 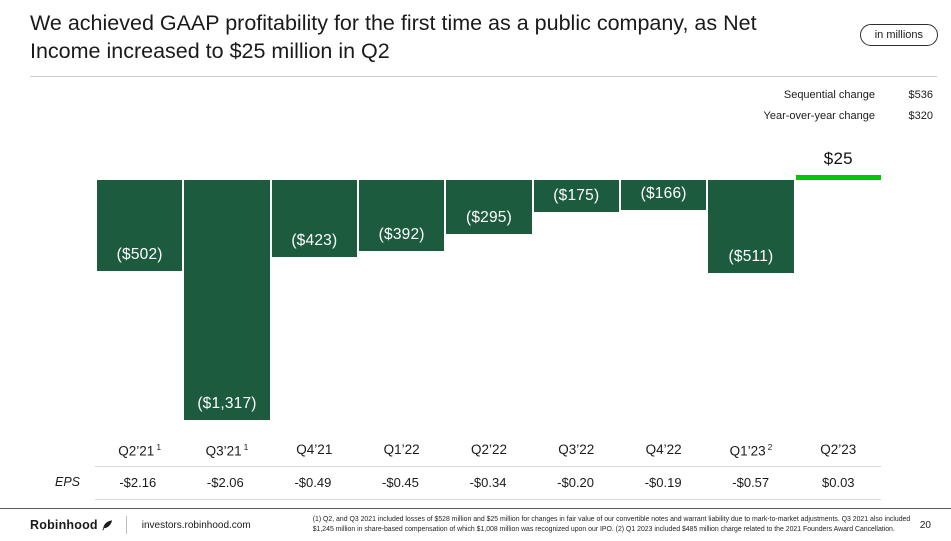 I want to click on bar-value-label: ($1,317), so click(x=227, y=403).